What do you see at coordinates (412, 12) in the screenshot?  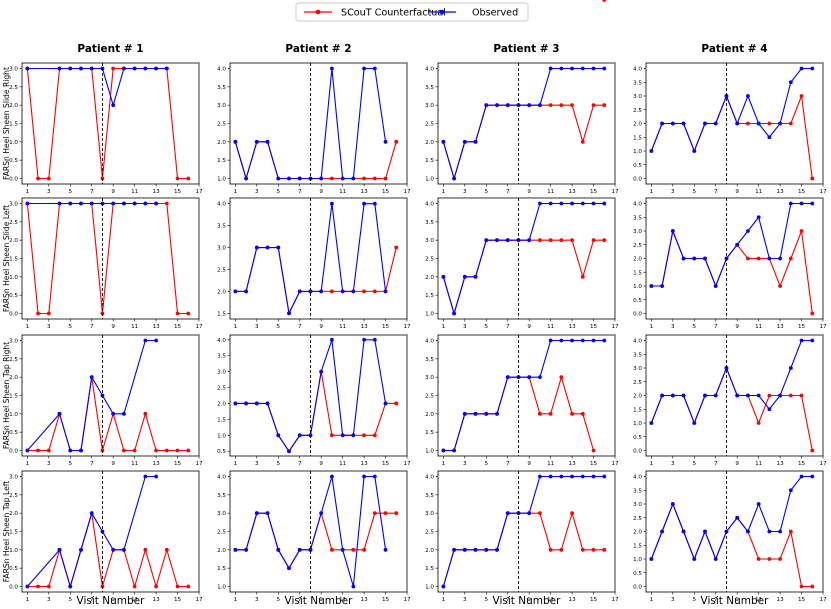 I see `legend-frame` at bounding box center [412, 12].